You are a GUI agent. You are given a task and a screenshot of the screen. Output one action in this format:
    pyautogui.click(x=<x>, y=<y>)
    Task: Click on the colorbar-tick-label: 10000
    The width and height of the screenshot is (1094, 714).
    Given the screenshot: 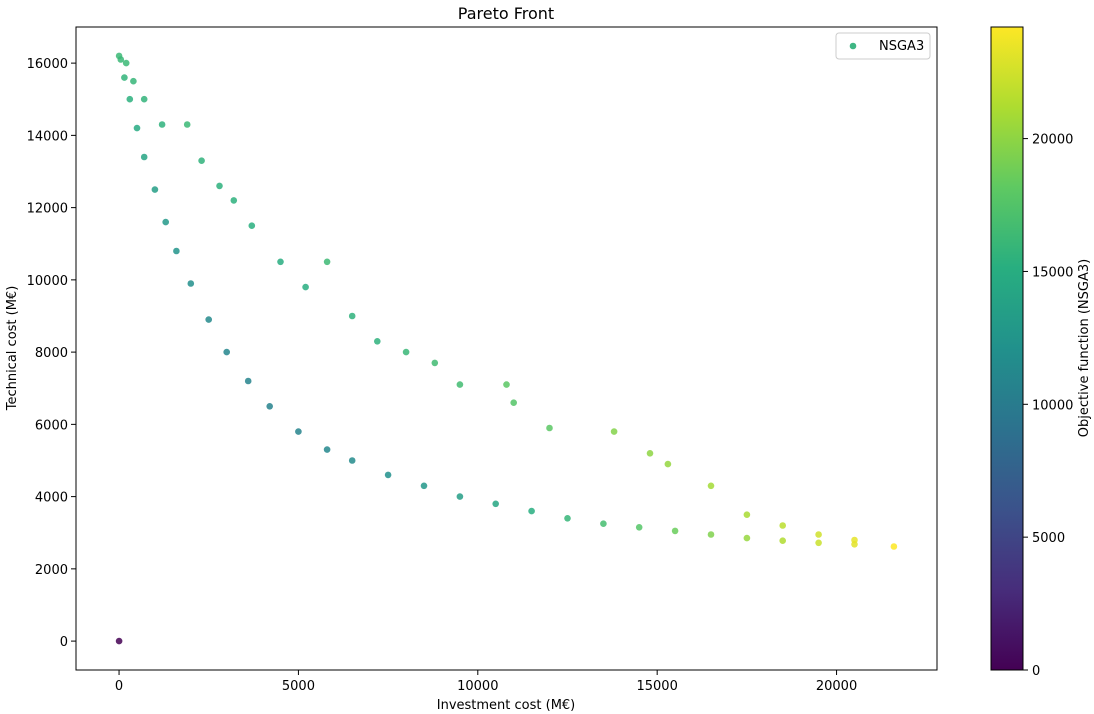 What is the action you would take?
    pyautogui.click(x=1052, y=405)
    